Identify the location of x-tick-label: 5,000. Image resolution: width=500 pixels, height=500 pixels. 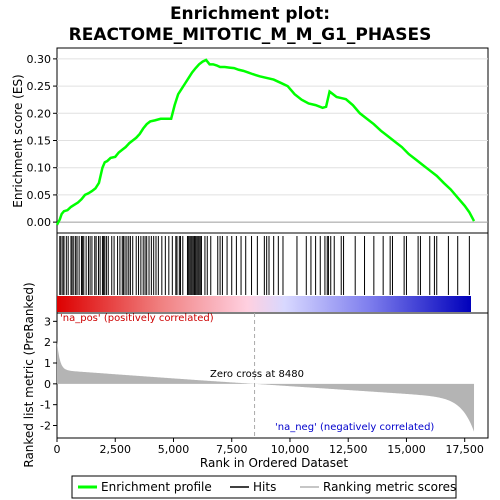
(174, 449).